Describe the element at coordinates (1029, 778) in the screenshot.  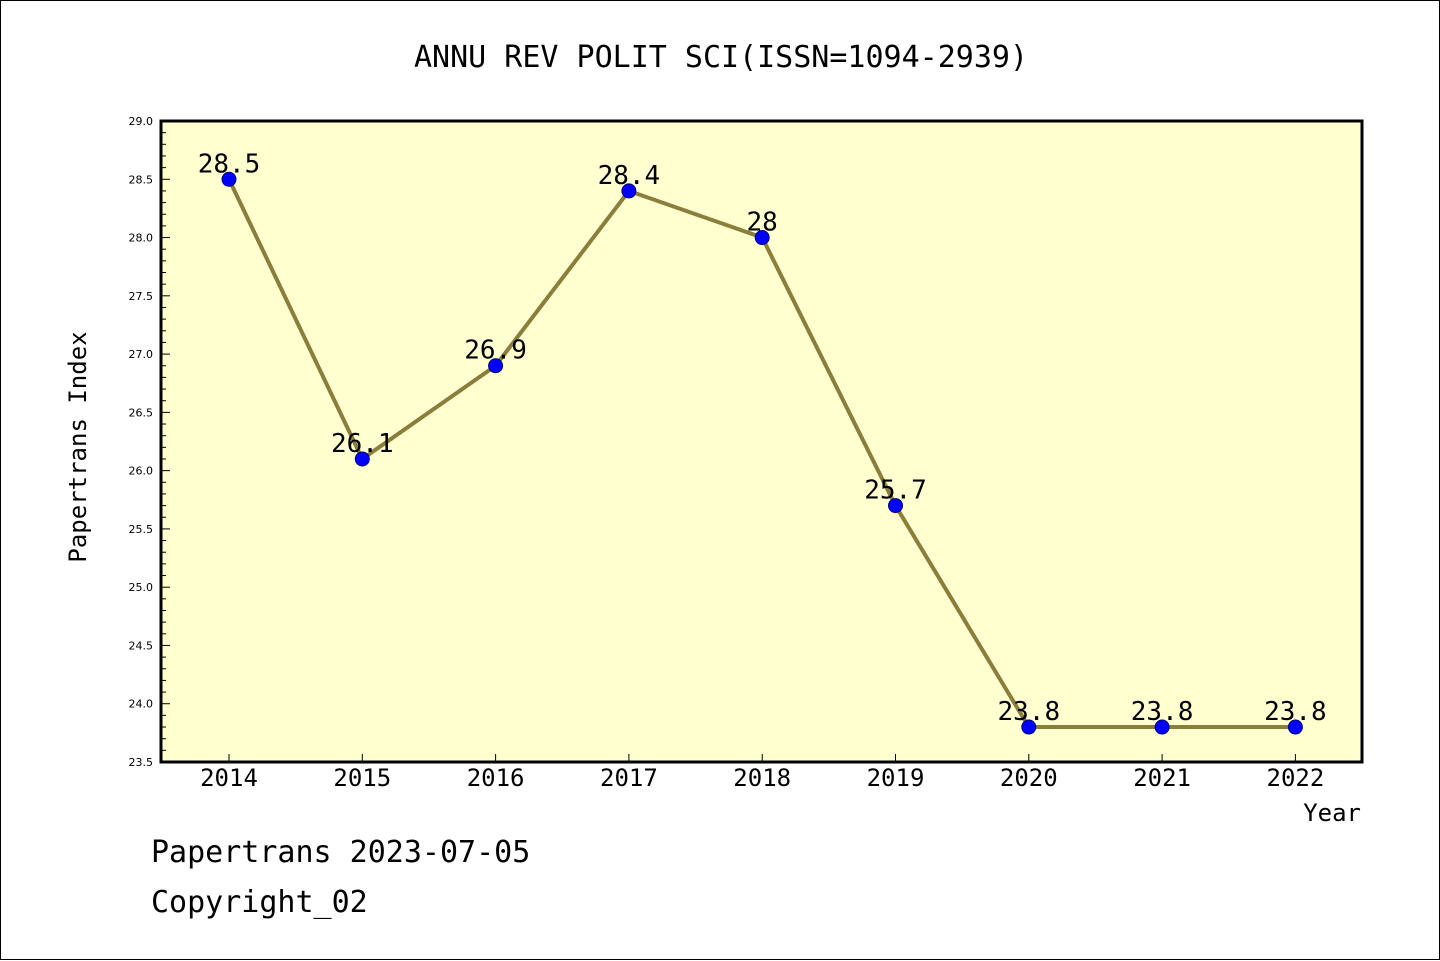
I see `x-tick-label: 2020` at that location.